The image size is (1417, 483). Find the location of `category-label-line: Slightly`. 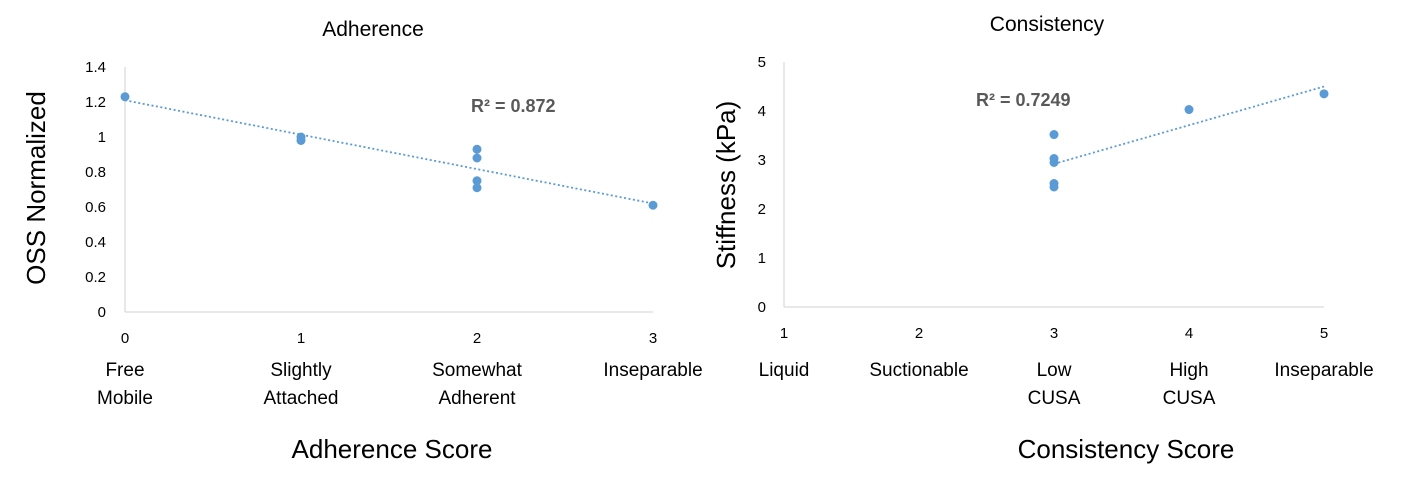

category-label-line: Slightly is located at coordinates (301, 370).